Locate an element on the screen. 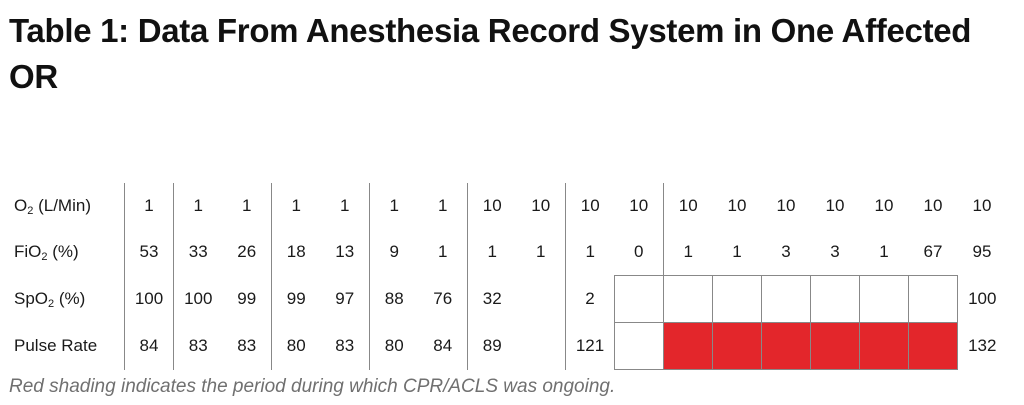 The height and width of the screenshot is (405, 1024). table-cell: 88 is located at coordinates (394, 298).